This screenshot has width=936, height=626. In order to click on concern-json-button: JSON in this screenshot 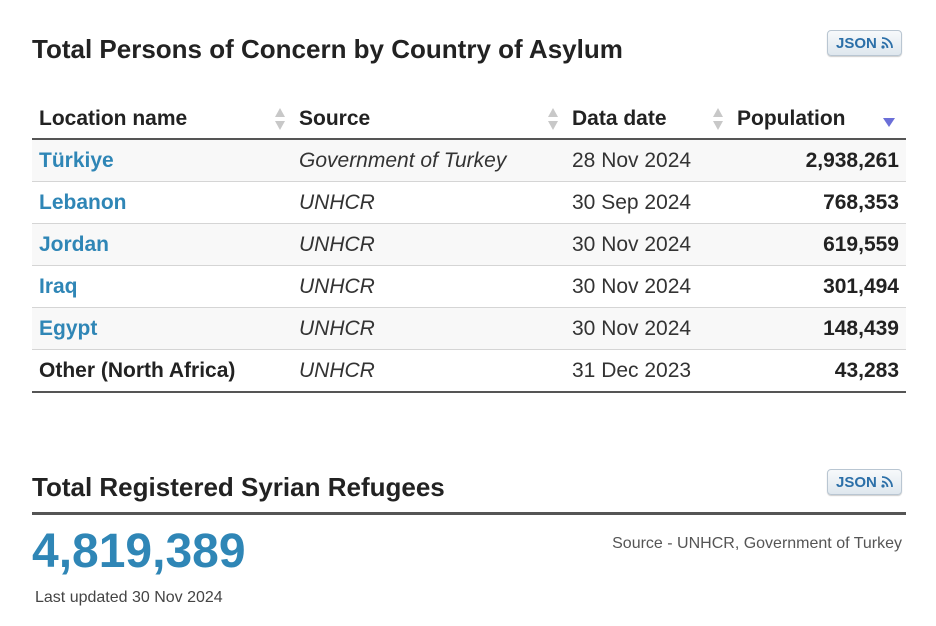, I will do `click(864, 43)`.